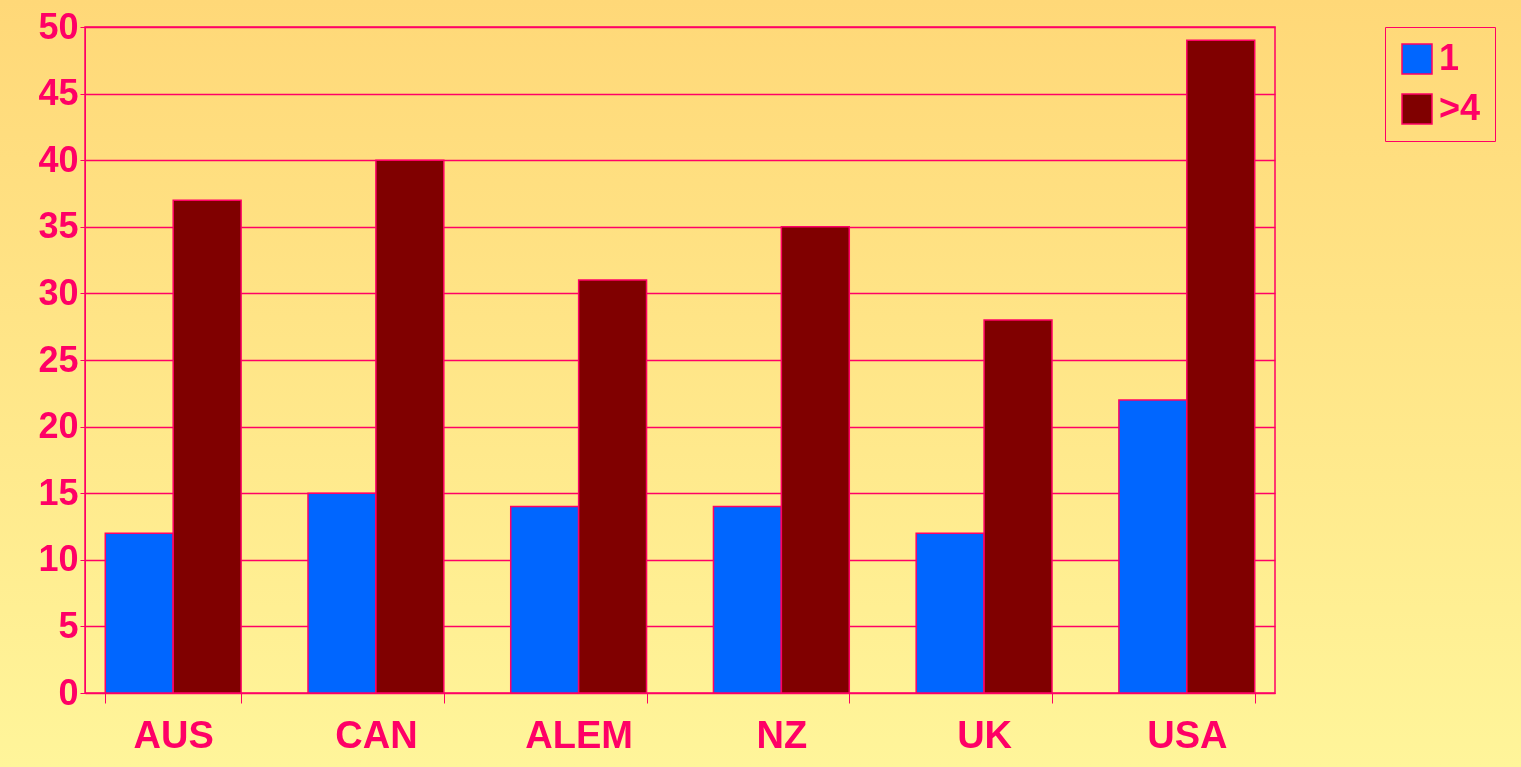 The height and width of the screenshot is (767, 1521). What do you see at coordinates (58, 426) in the screenshot?
I see `y-tick-label: 20` at bounding box center [58, 426].